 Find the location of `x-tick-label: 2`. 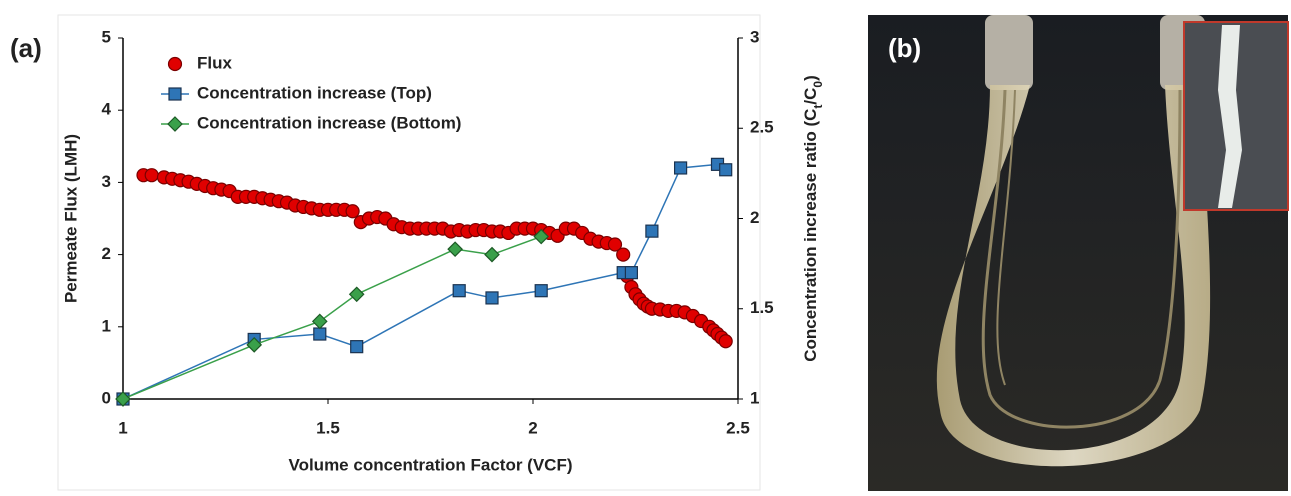

x-tick-label: 2 is located at coordinates (532, 427).